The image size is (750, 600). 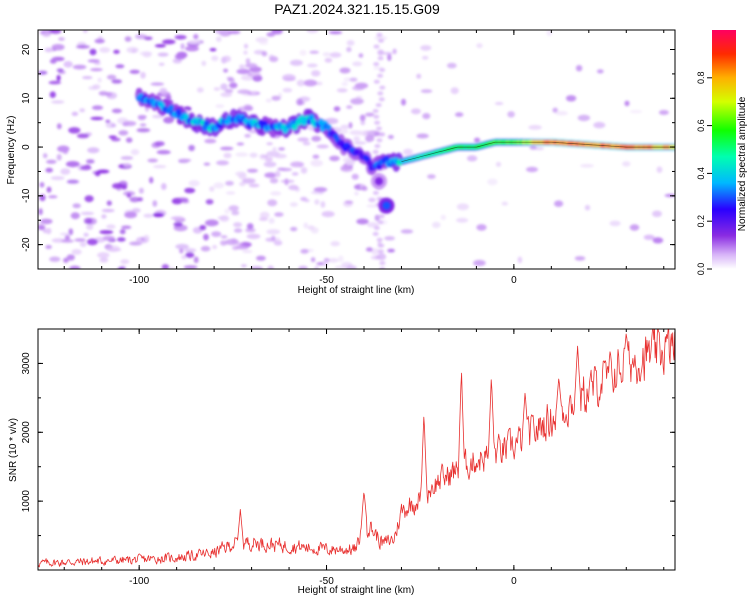 What do you see at coordinates (514, 280) in the screenshot?
I see `spectrogram-xtick-label: 0` at bounding box center [514, 280].